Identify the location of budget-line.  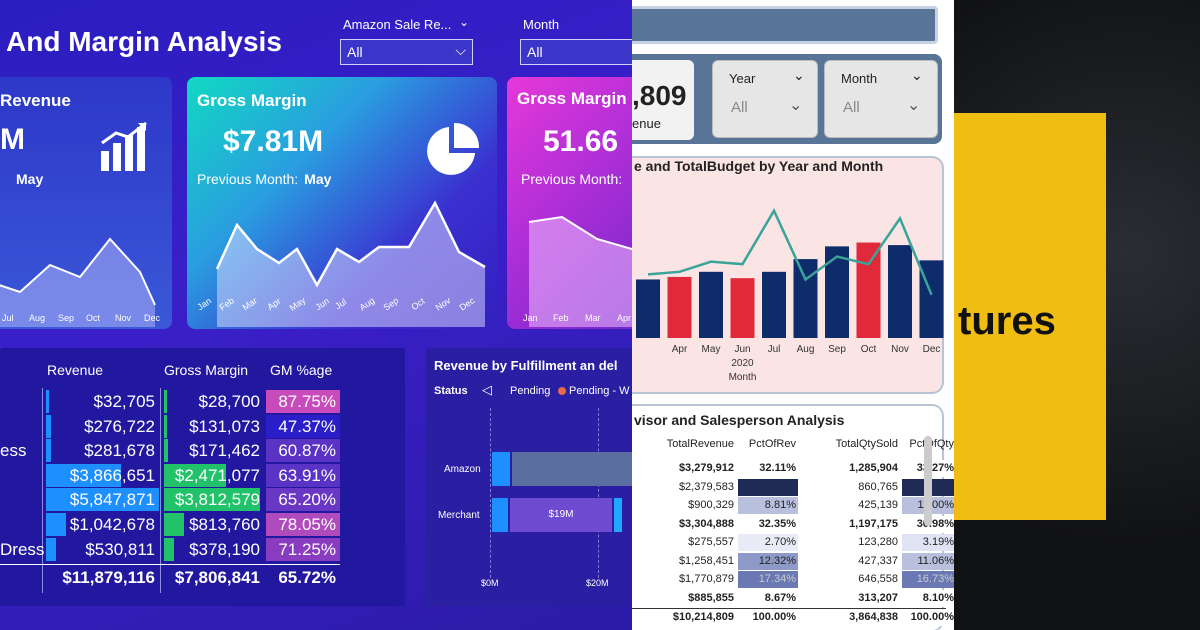
(790, 252).